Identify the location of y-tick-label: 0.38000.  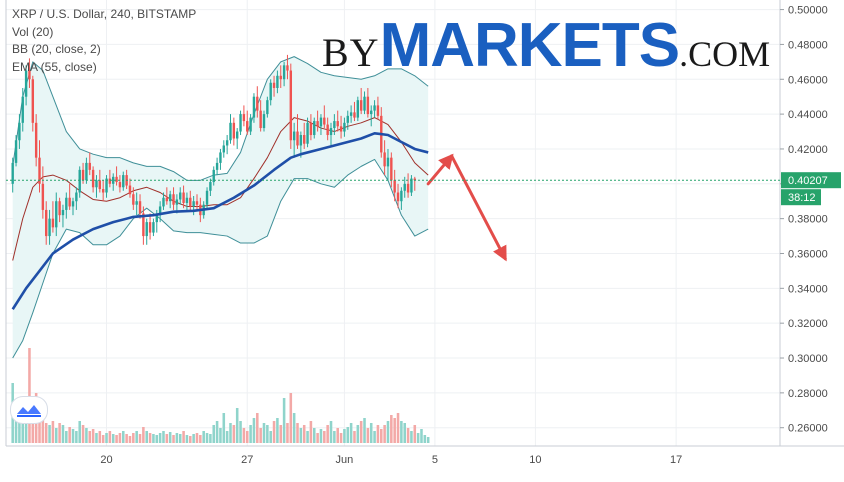
(808, 220).